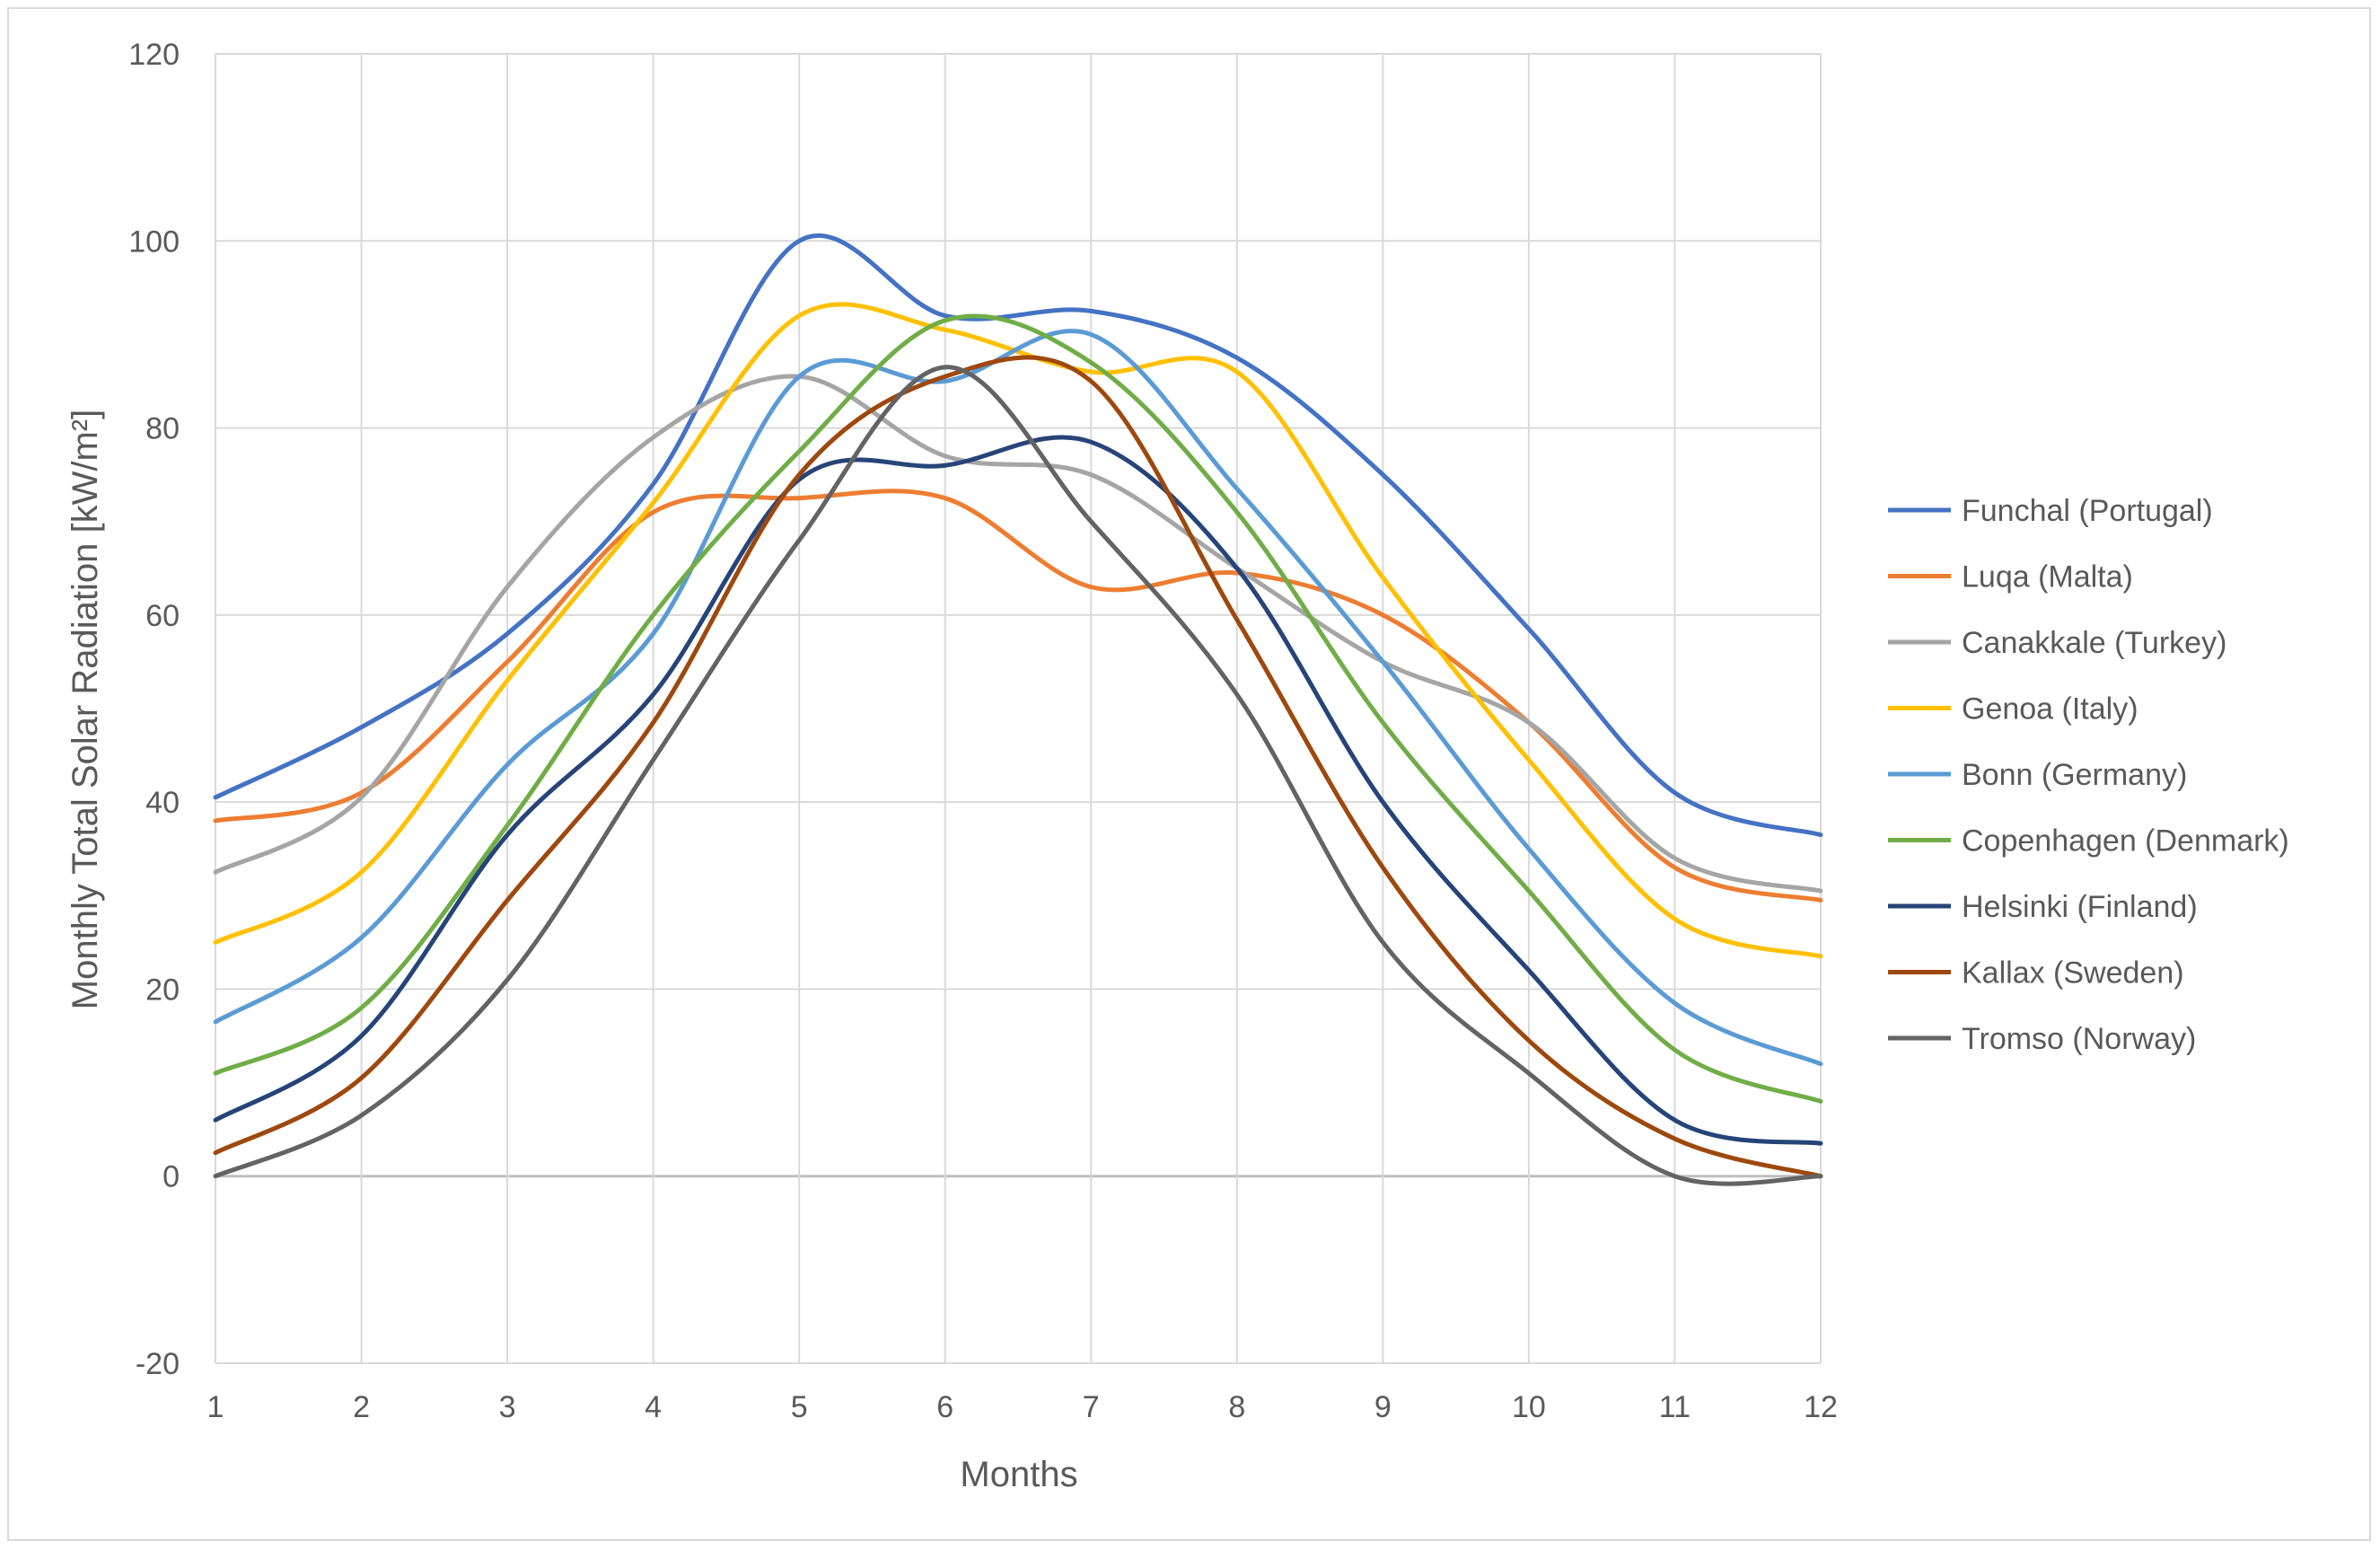 This screenshot has height=1550, width=2380. What do you see at coordinates (2050, 709) in the screenshot?
I see `legend-label: Genoa (Italy)` at bounding box center [2050, 709].